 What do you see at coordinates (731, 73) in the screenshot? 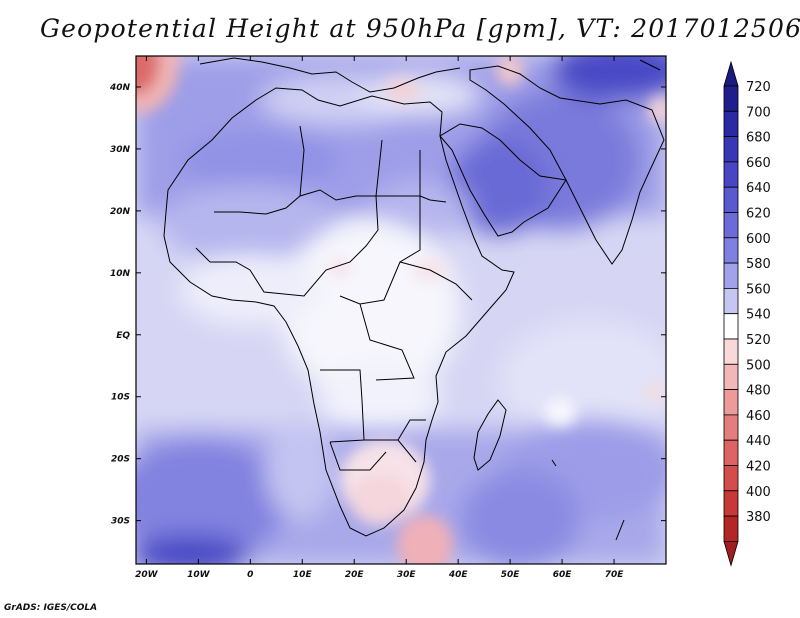
I see `colorbar-top-arrow` at bounding box center [731, 73].